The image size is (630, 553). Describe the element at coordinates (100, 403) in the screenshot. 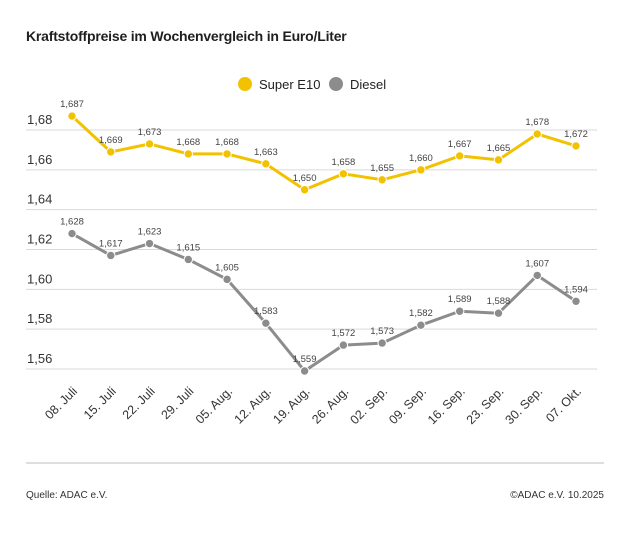

I see `x-tick-label: 15. Juli` at that location.